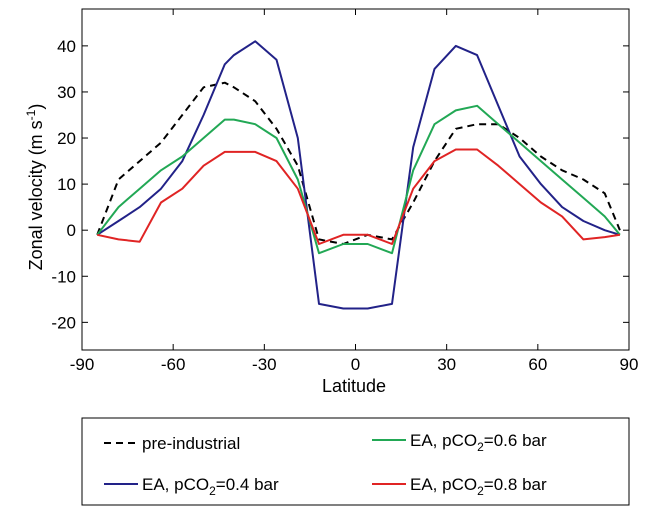 The height and width of the screenshot is (511, 651). Describe the element at coordinates (66, 46) in the screenshot. I see `y-tick-label: 40` at that location.